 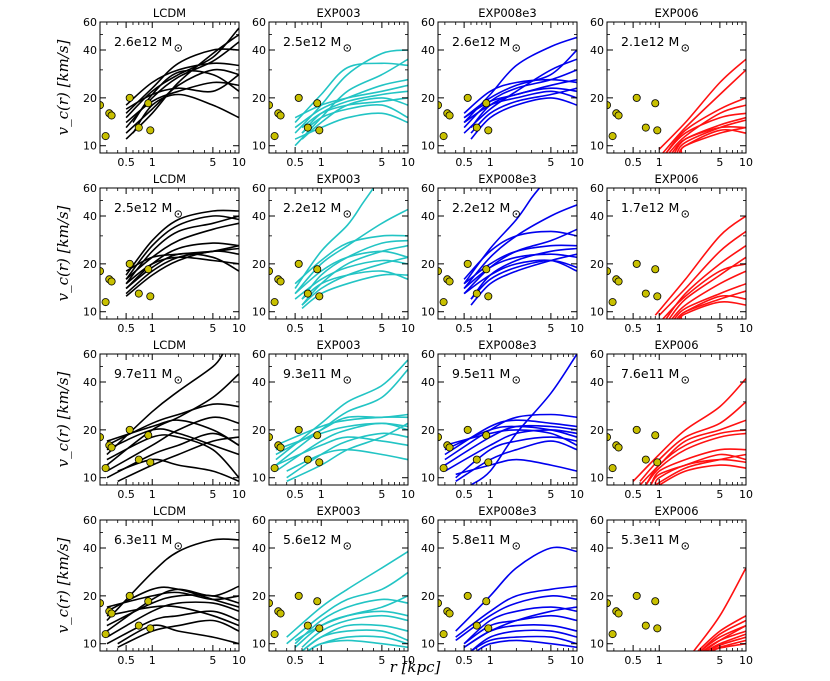 I want to click on solar-mass-icon-dot, so click(x=178, y=380).